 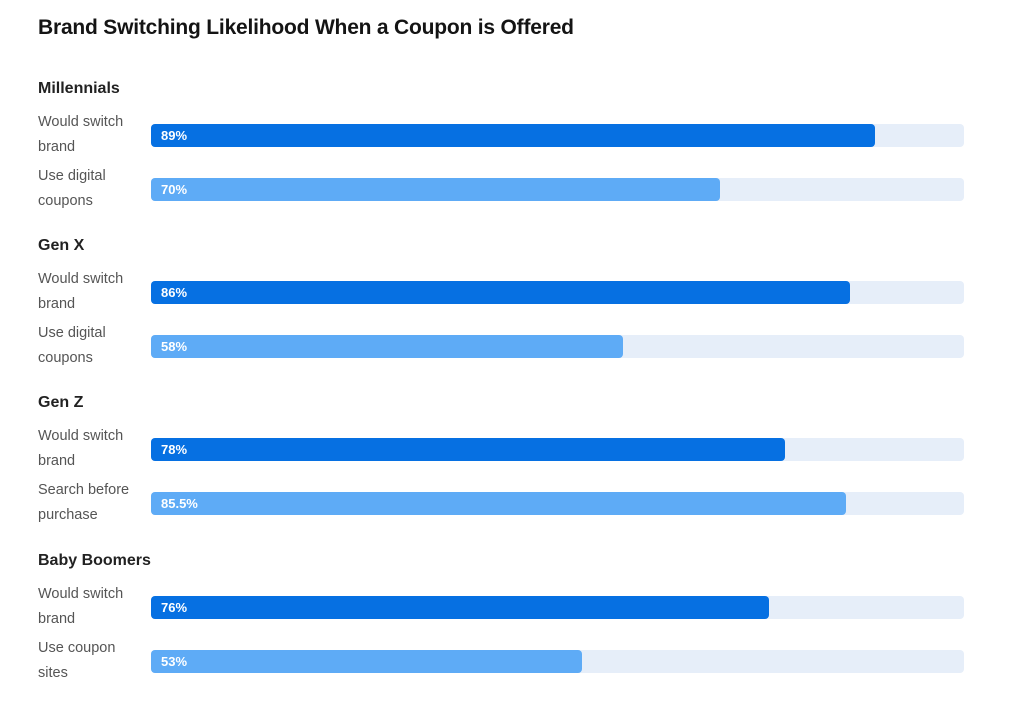 What do you see at coordinates (468, 449) in the screenshot?
I see `bar-fill: 78%` at bounding box center [468, 449].